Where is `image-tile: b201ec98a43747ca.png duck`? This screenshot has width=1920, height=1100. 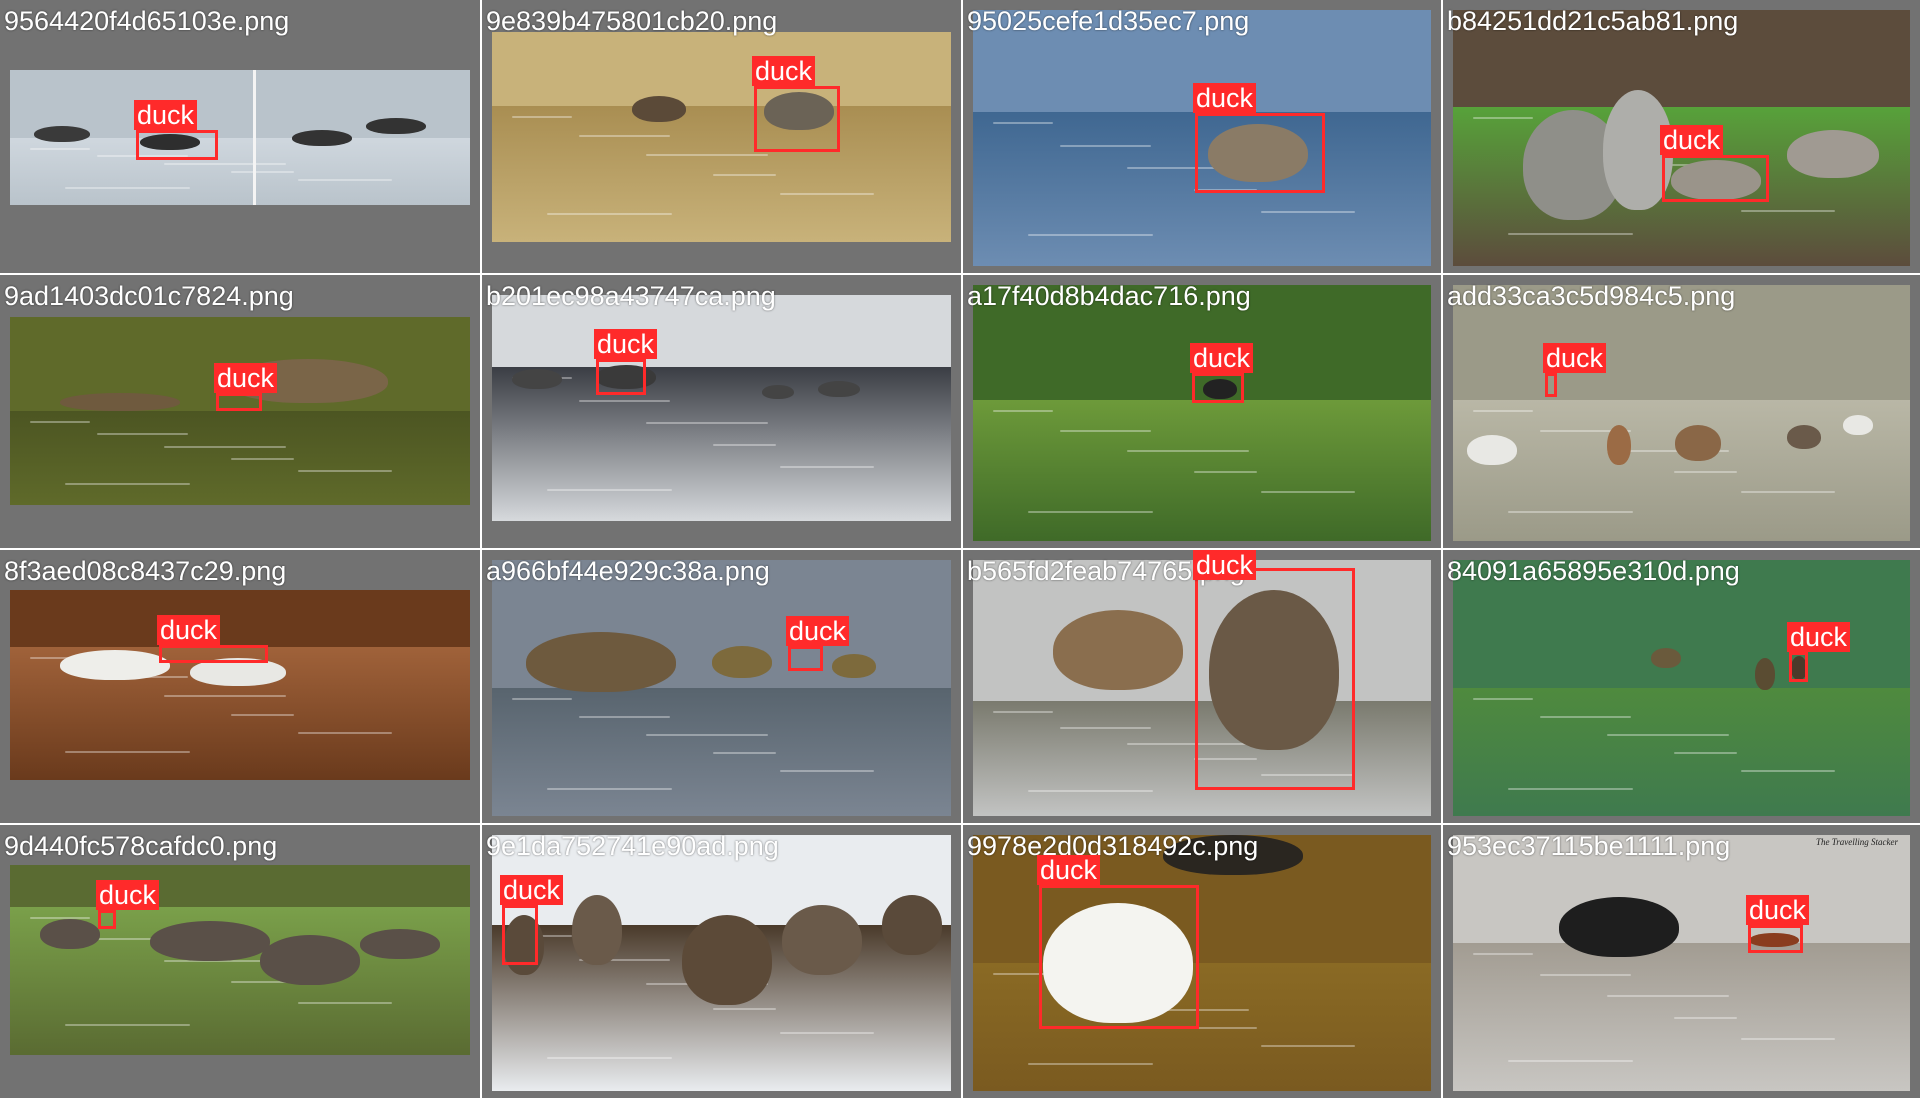 image-tile: b201ec98a43747ca.png duck is located at coordinates (721, 411).